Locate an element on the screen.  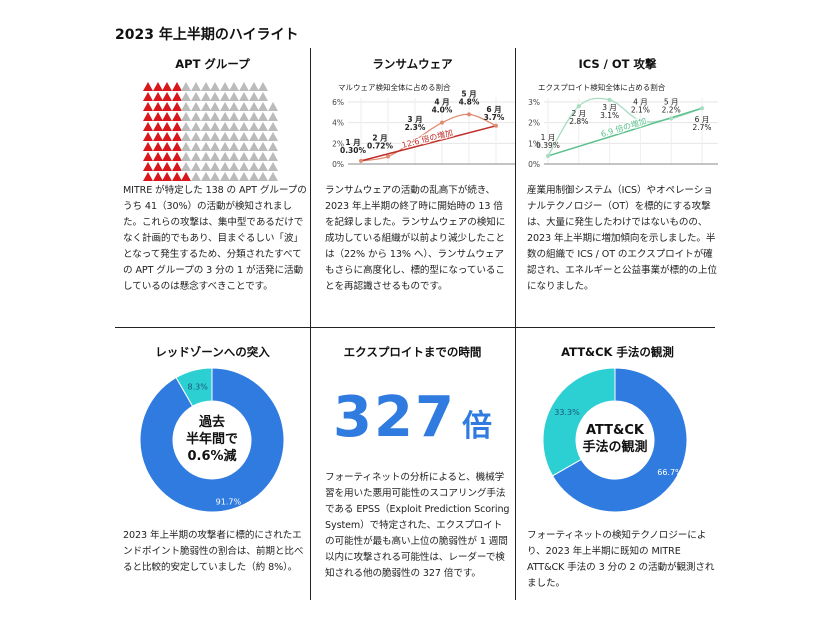
y-tick-label: 2% is located at coordinates (534, 123).